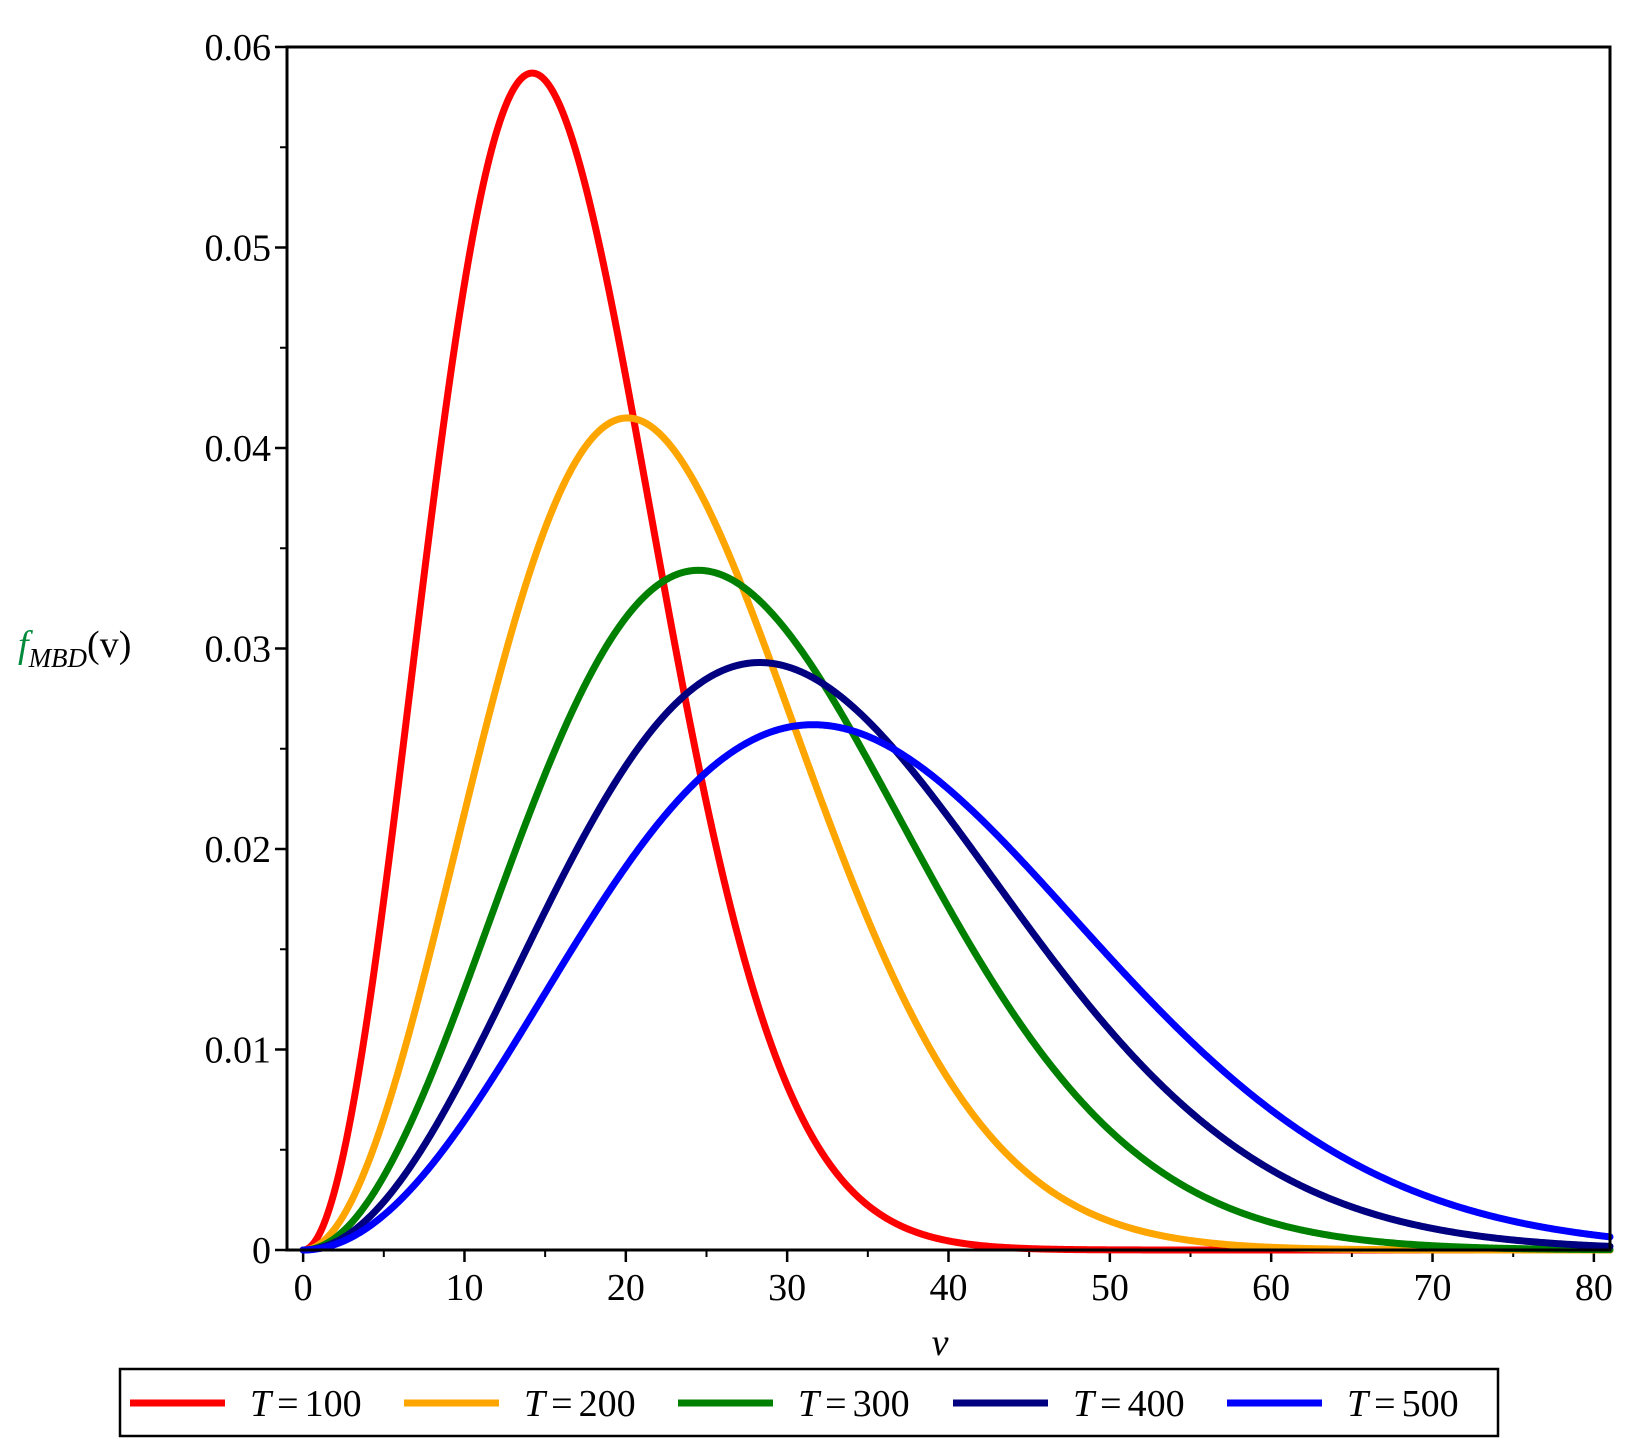 The height and width of the screenshot is (1444, 1626). I want to click on y-tick-label: 0.04, so click(238, 449).